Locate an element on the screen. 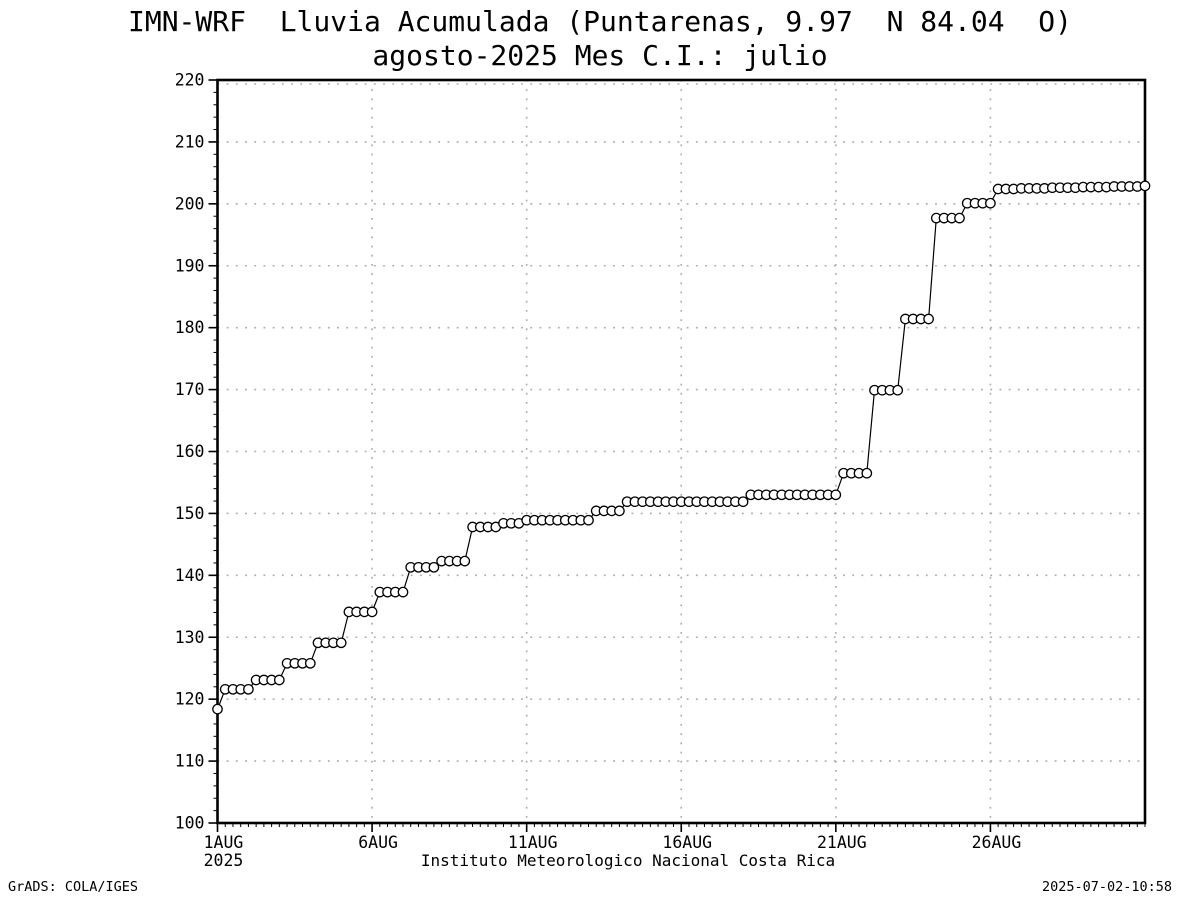 The image size is (1200, 900). svg-text: 26AUG is located at coordinates (997, 842).